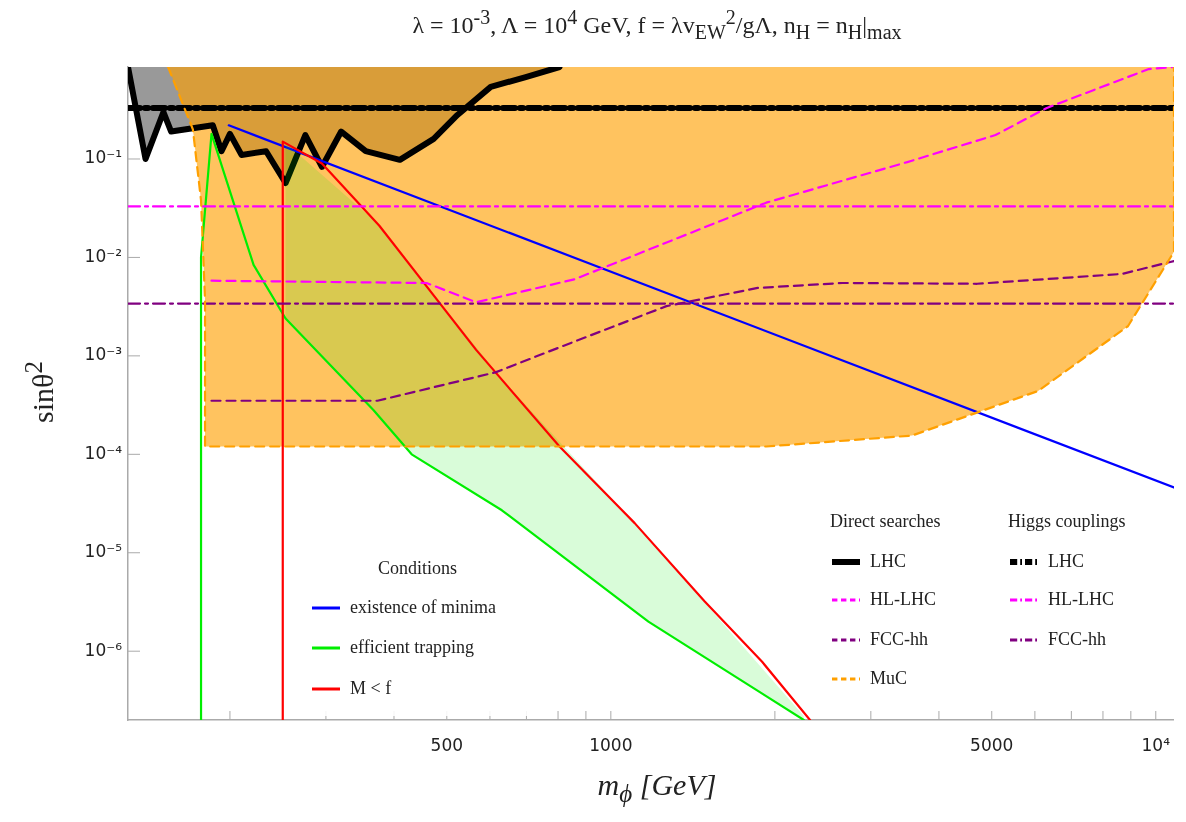  I want to click on y-tick-label: 10⁻¹, so click(103, 157).